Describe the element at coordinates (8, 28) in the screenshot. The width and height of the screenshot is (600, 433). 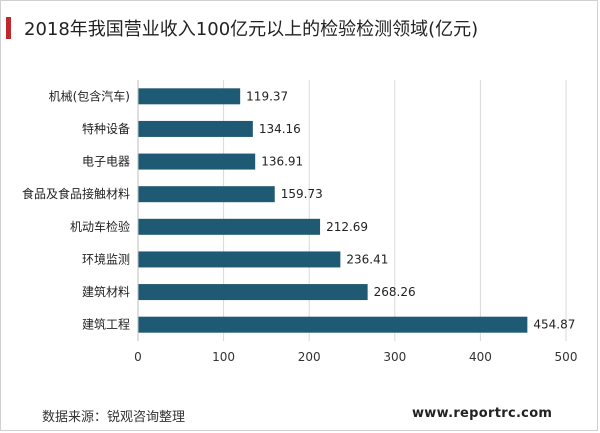
I see `title-accent-bar` at that location.